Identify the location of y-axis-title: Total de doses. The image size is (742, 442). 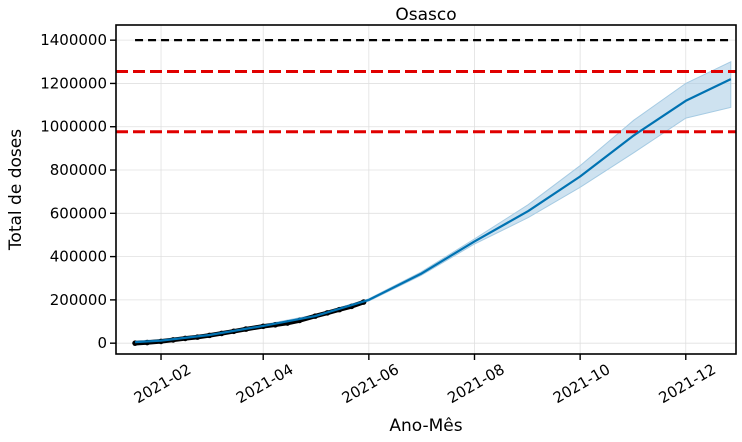
(16, 190).